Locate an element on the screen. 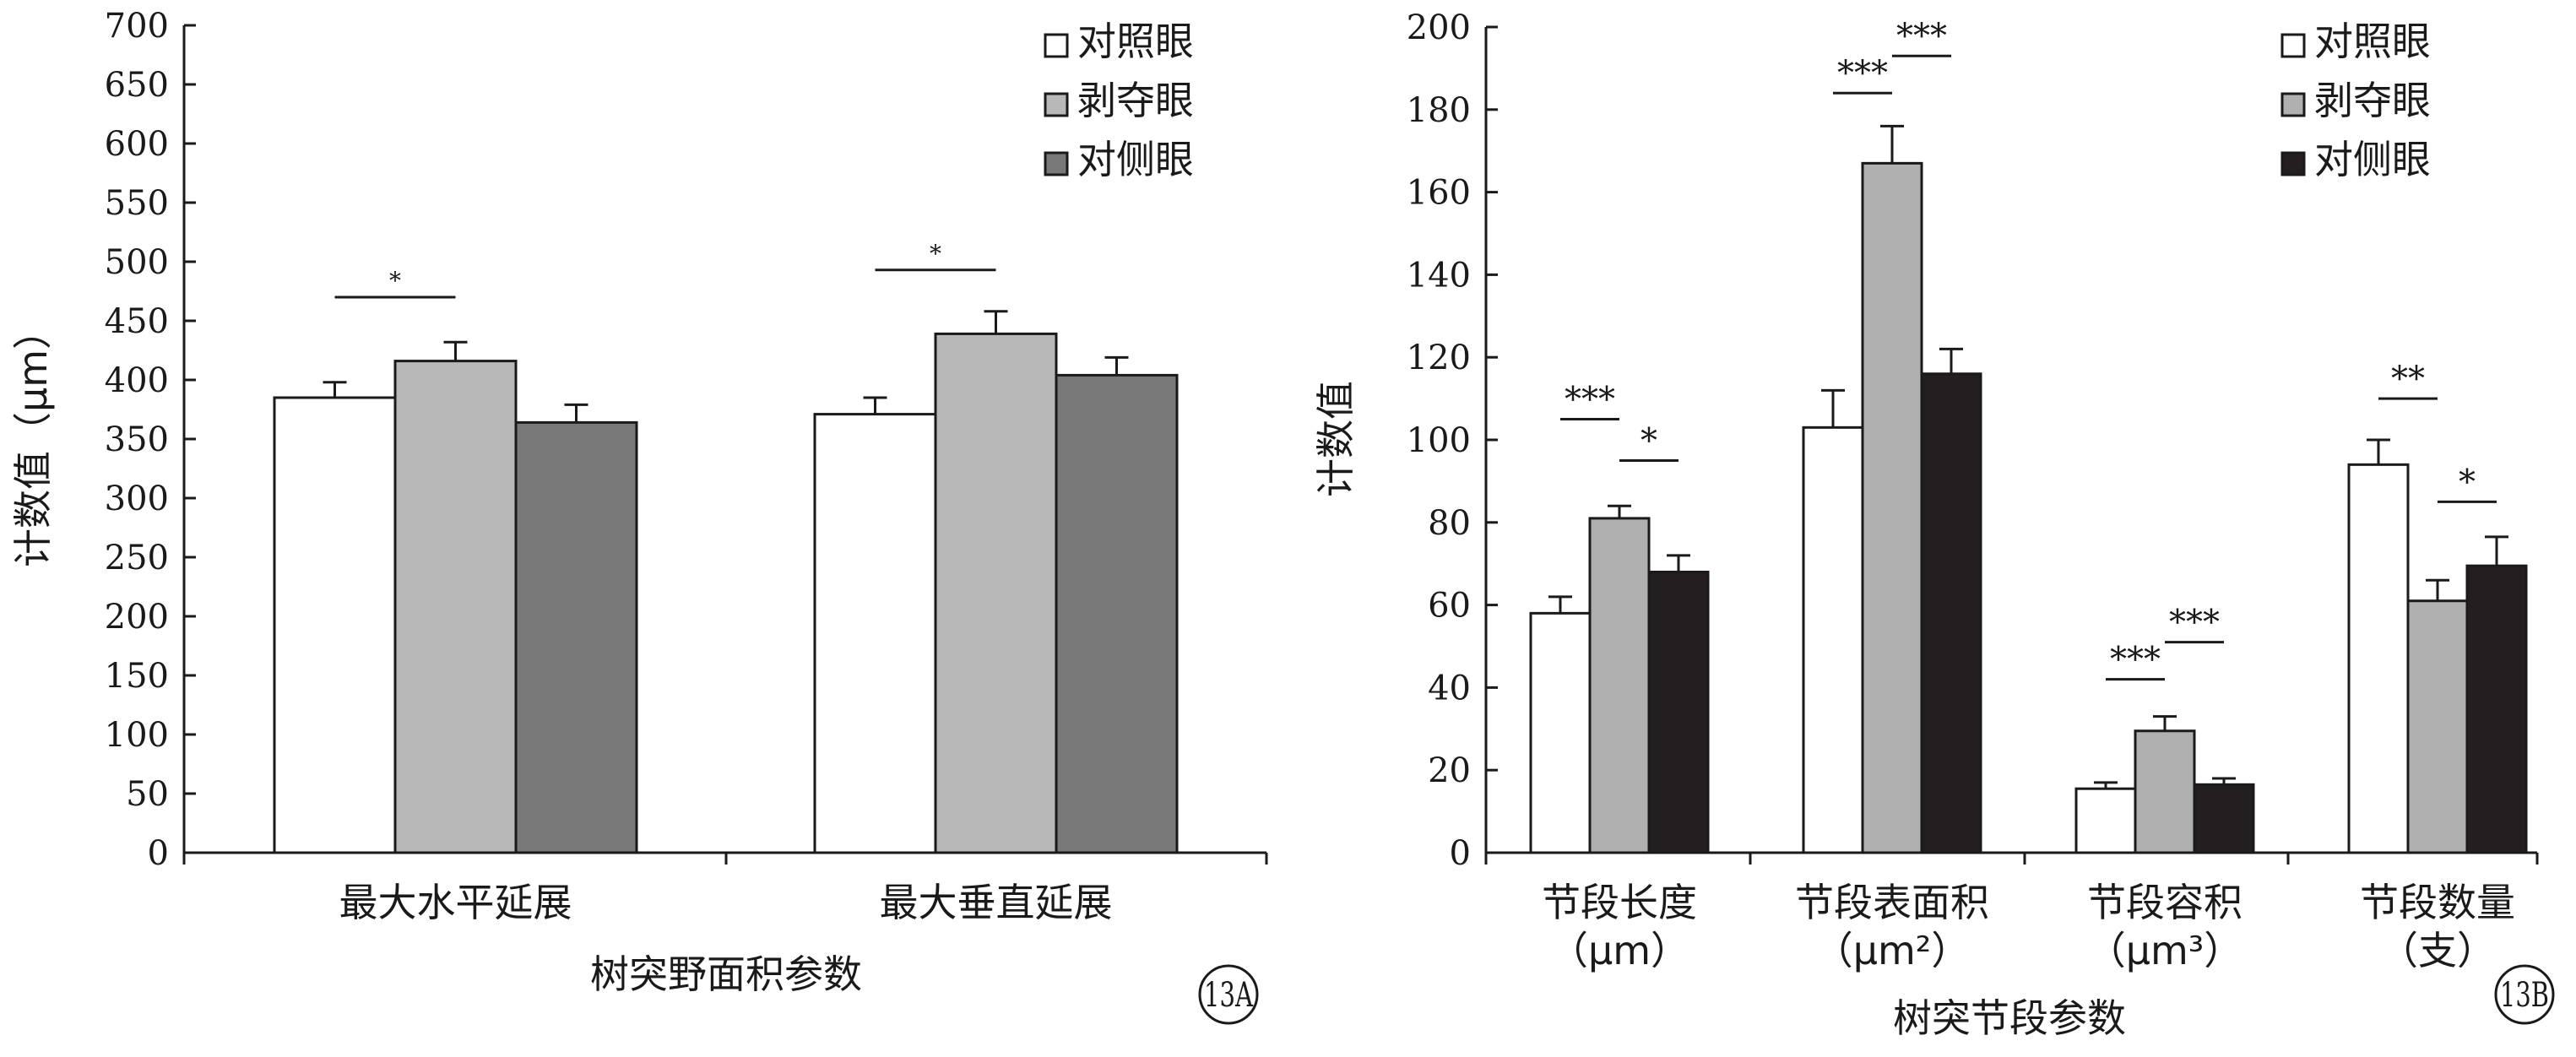  x-axis-title: 树突野面积参数 is located at coordinates (726, 974).